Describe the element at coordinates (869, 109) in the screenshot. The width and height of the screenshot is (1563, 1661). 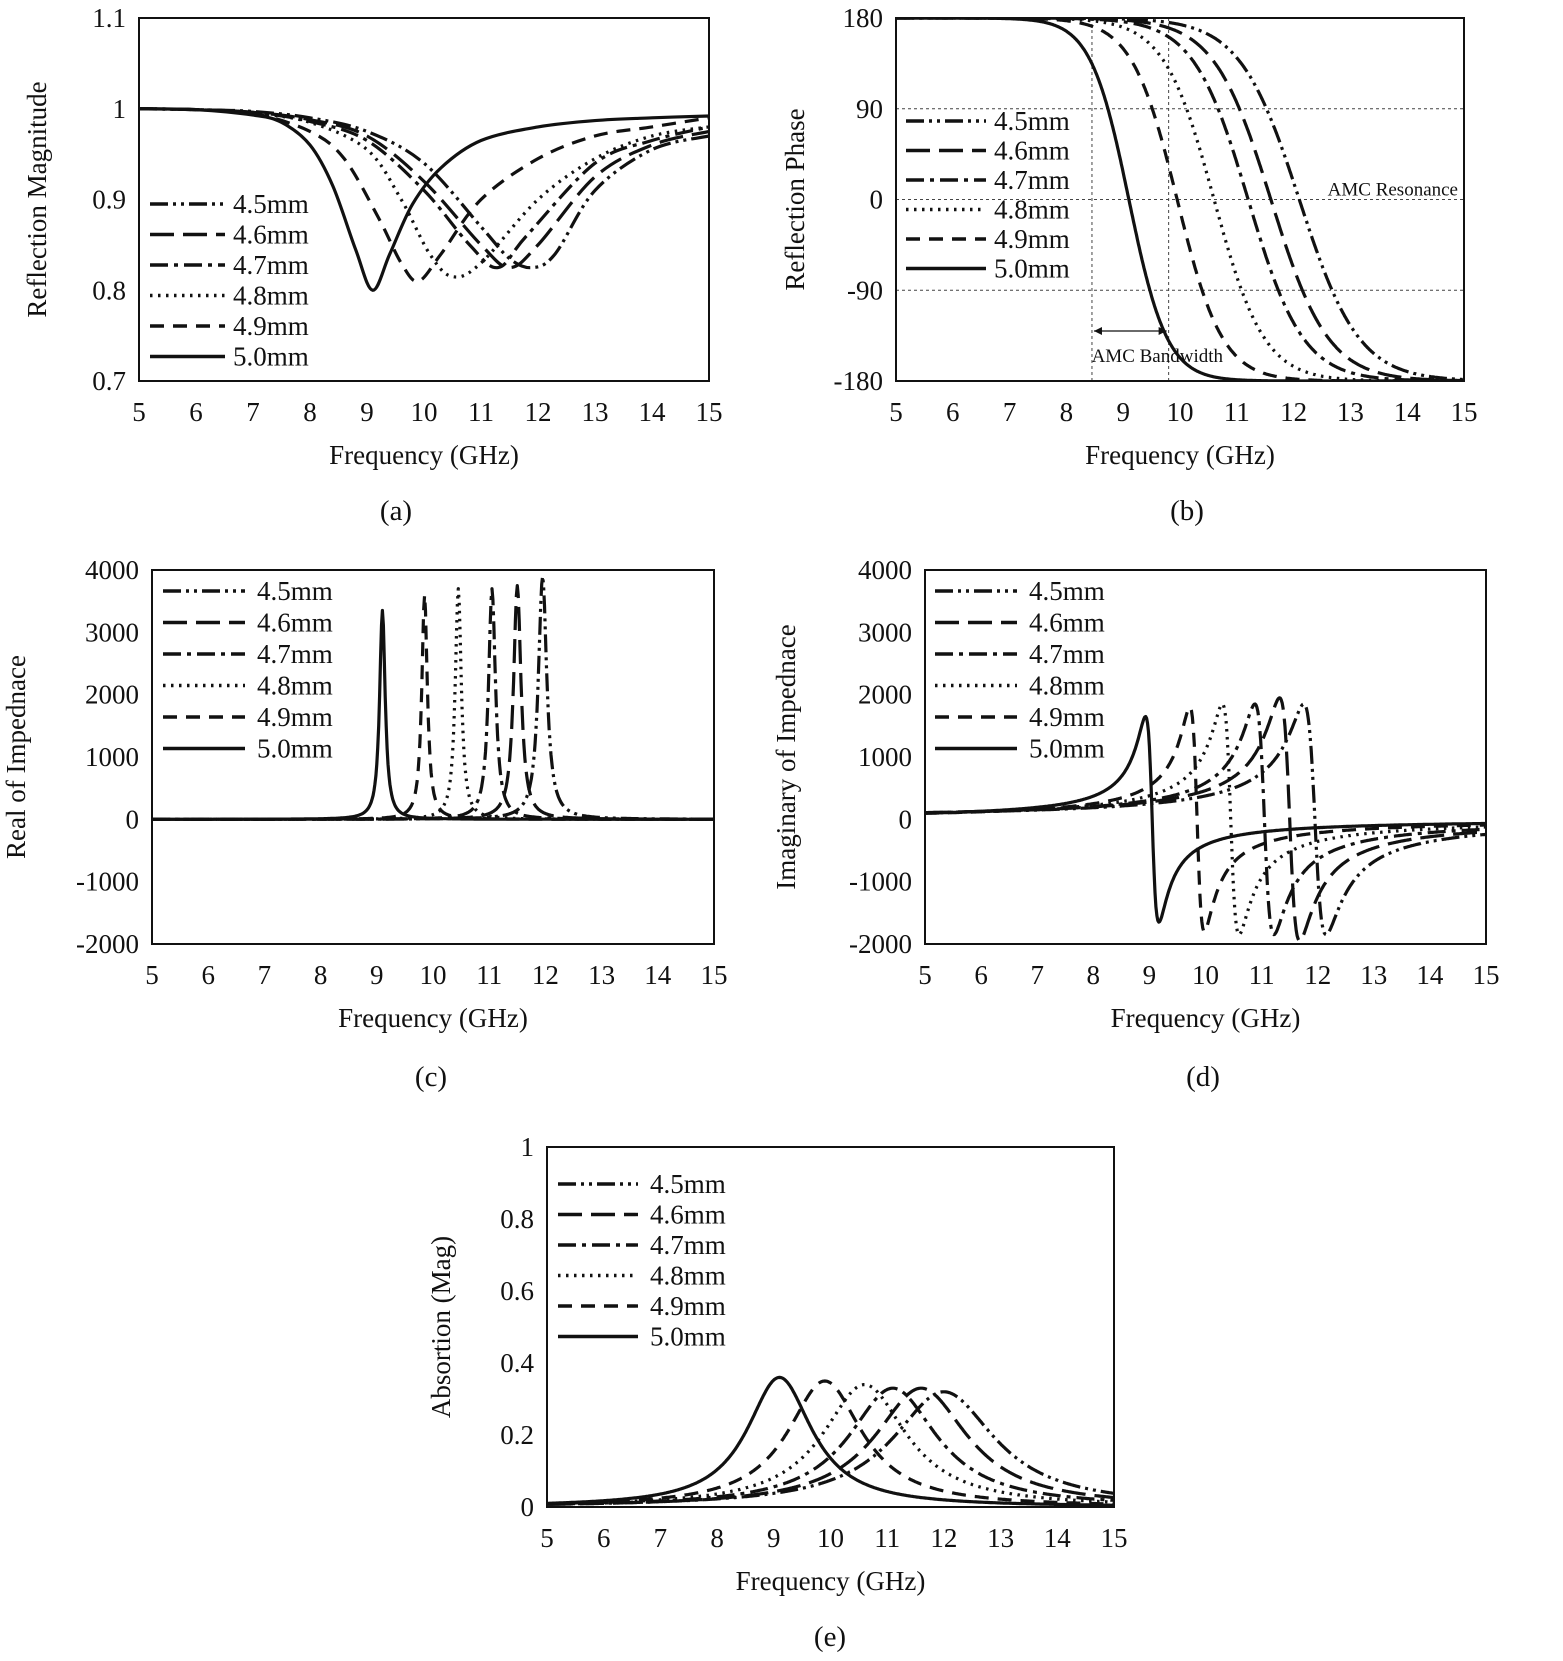
I see `y-tick-label: 90` at that location.